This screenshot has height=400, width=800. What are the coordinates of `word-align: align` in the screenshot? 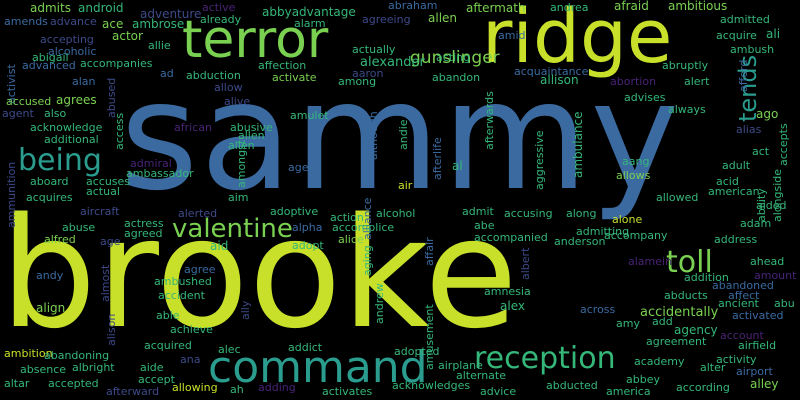 It's located at (51, 308).